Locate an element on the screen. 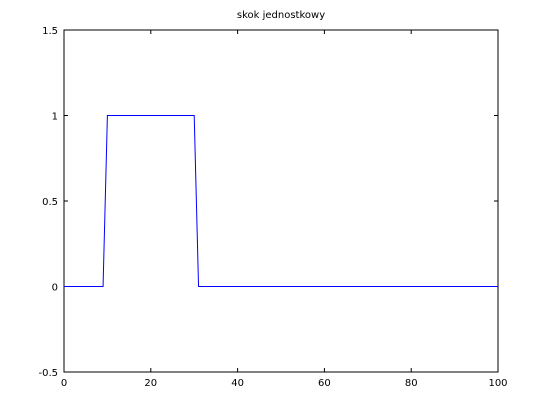  x-tick-label: 60 is located at coordinates (324, 383).